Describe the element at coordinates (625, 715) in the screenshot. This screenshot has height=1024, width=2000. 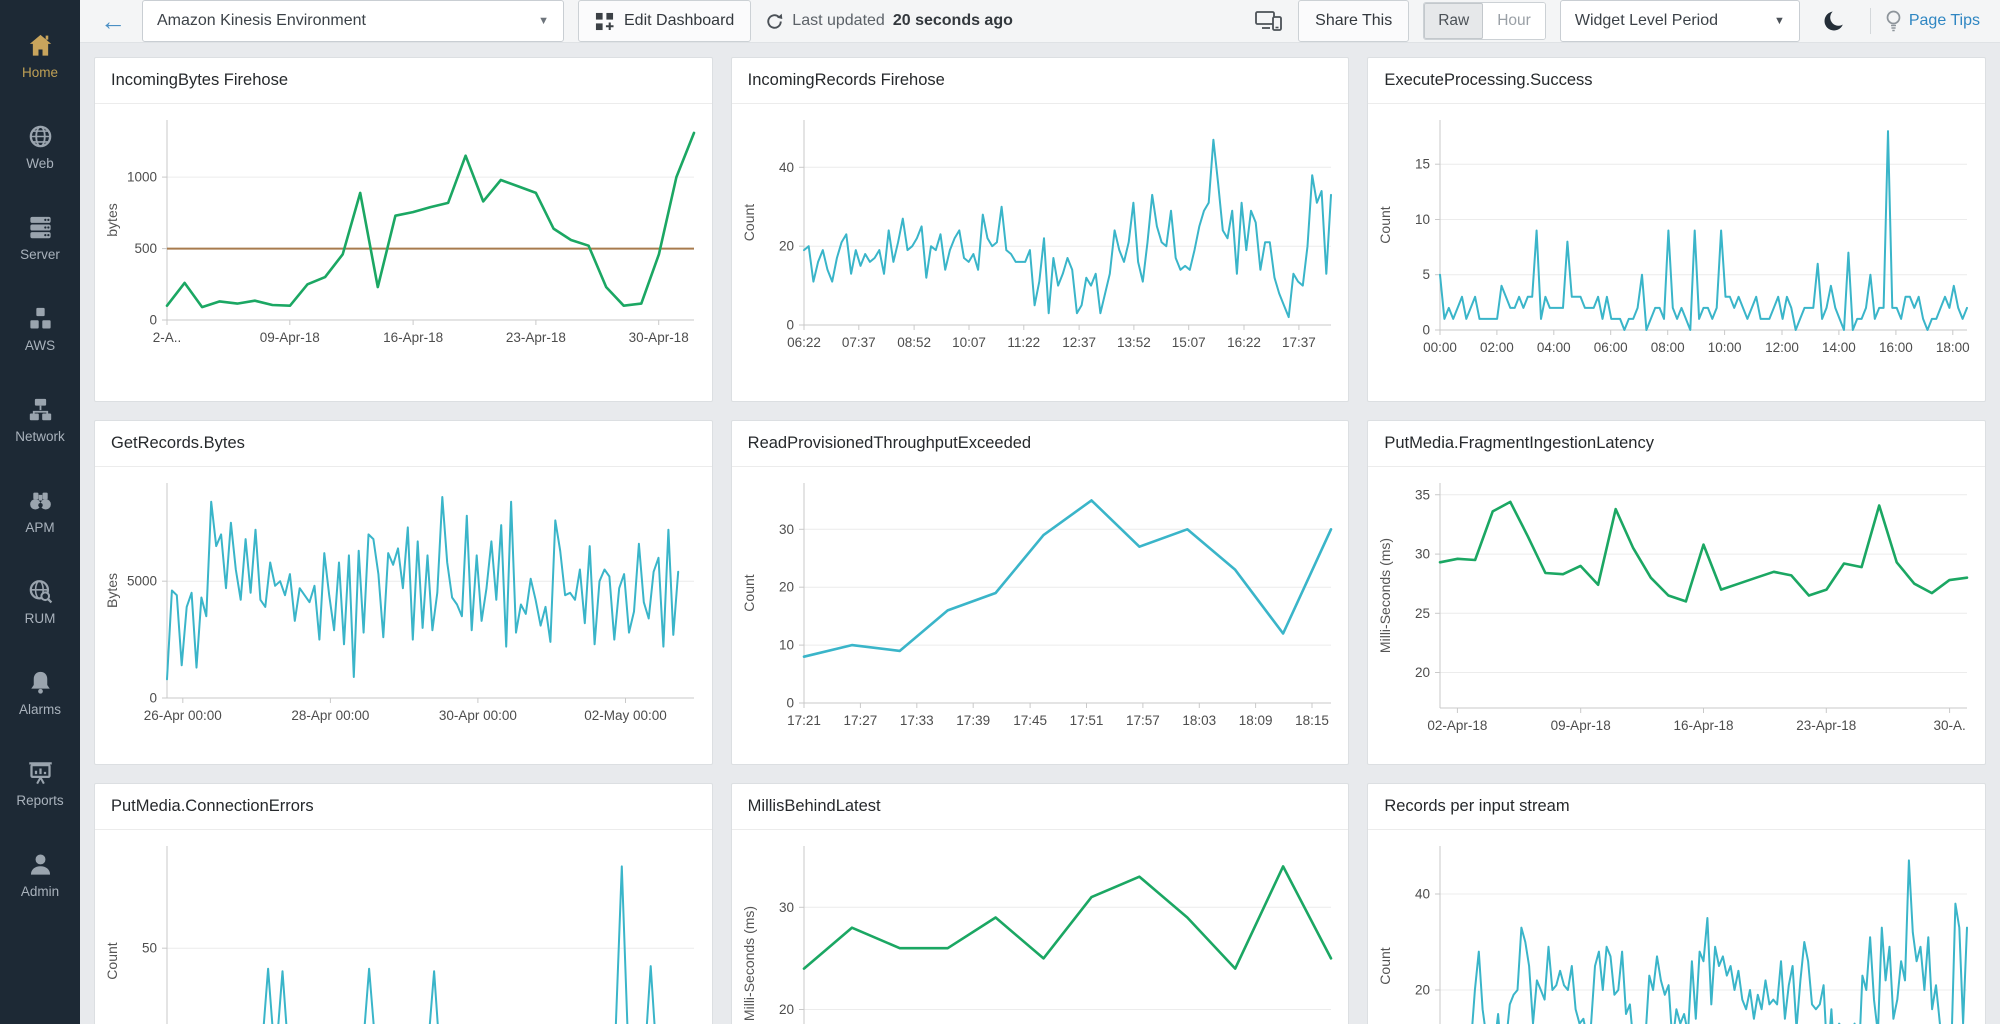
I see `svg-text: 02-May 00:00` at that location.